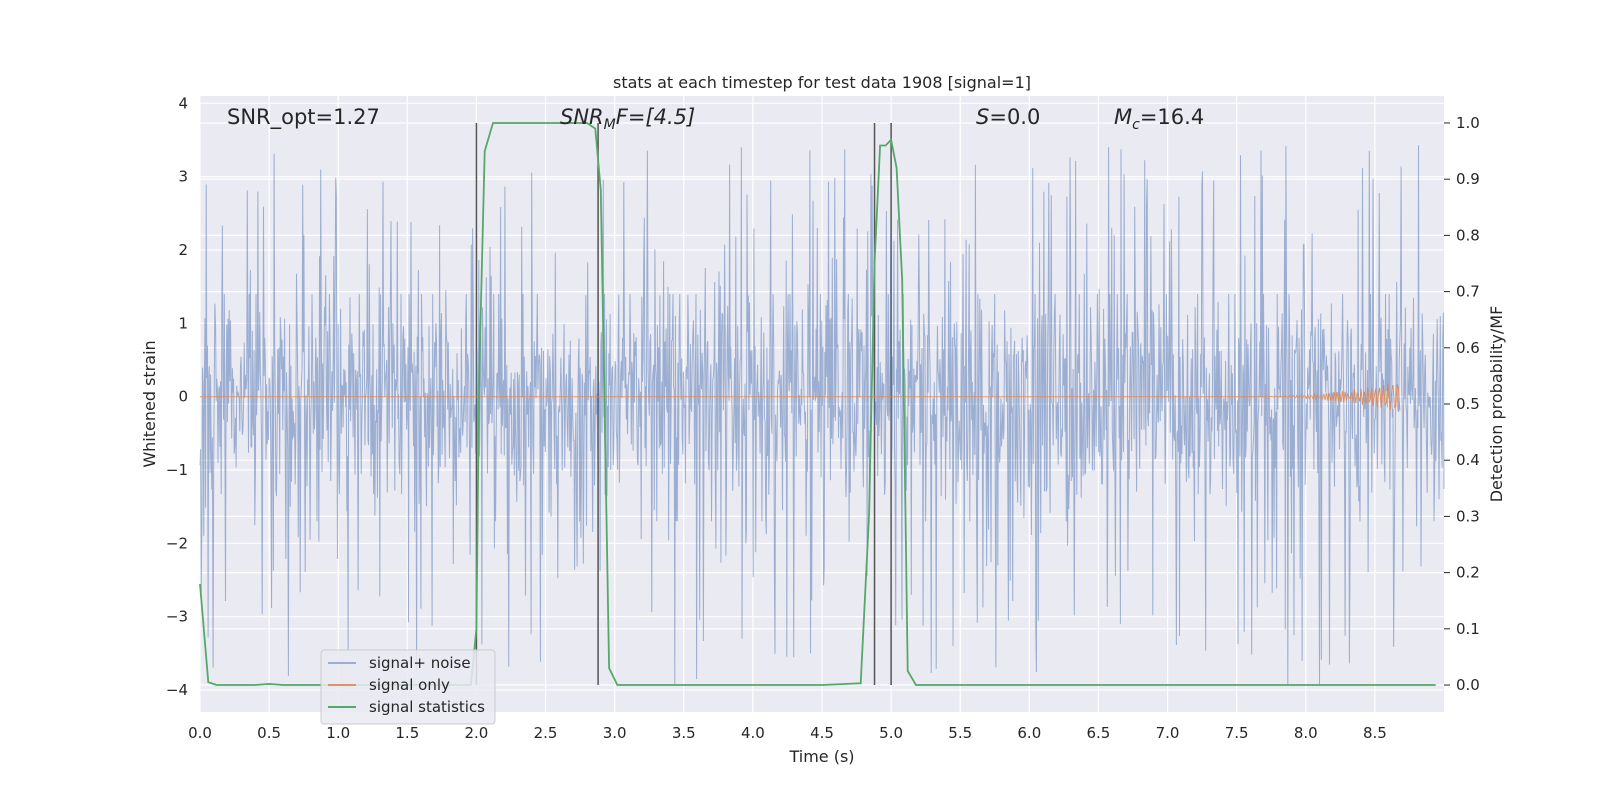  I want to click on x-tick-label: 5.5, so click(960, 733).